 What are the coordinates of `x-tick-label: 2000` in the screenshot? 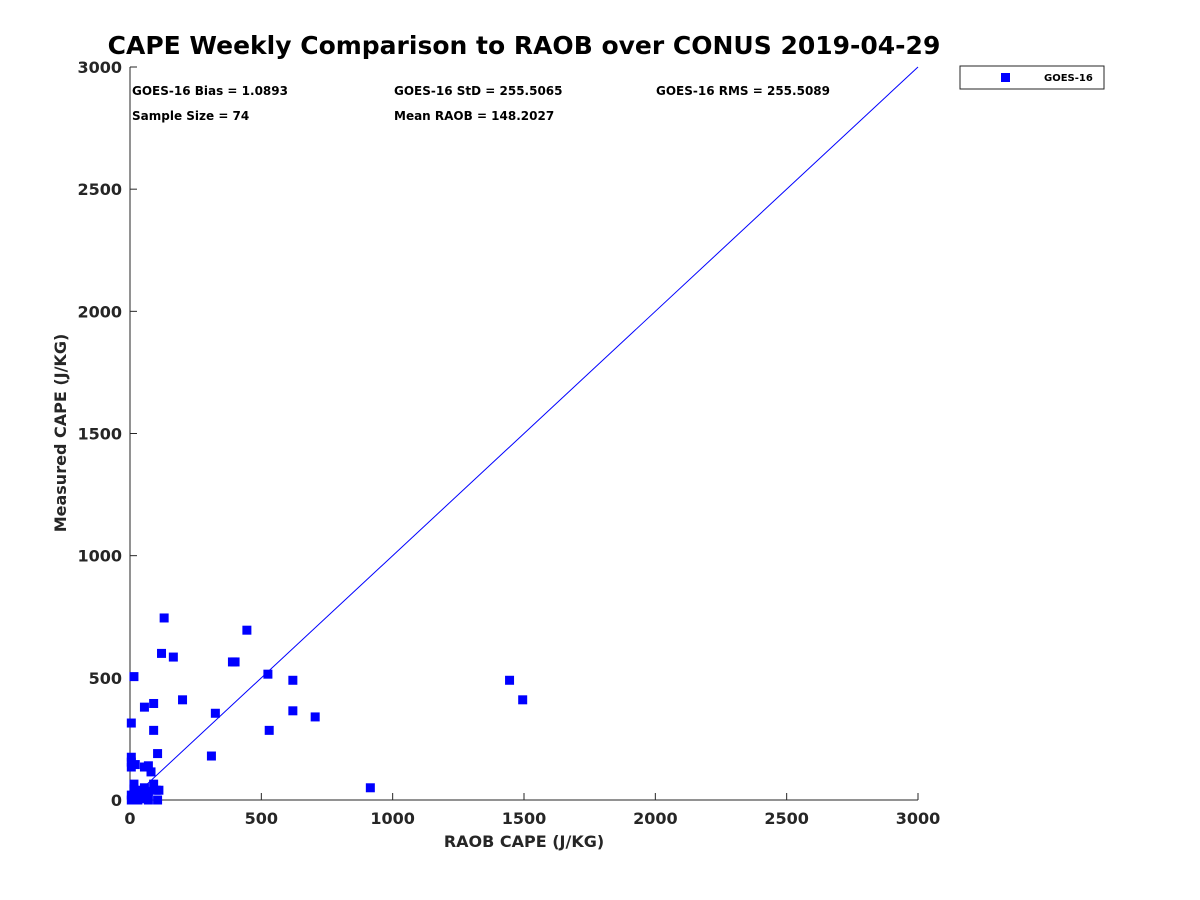 It's located at (655, 818).